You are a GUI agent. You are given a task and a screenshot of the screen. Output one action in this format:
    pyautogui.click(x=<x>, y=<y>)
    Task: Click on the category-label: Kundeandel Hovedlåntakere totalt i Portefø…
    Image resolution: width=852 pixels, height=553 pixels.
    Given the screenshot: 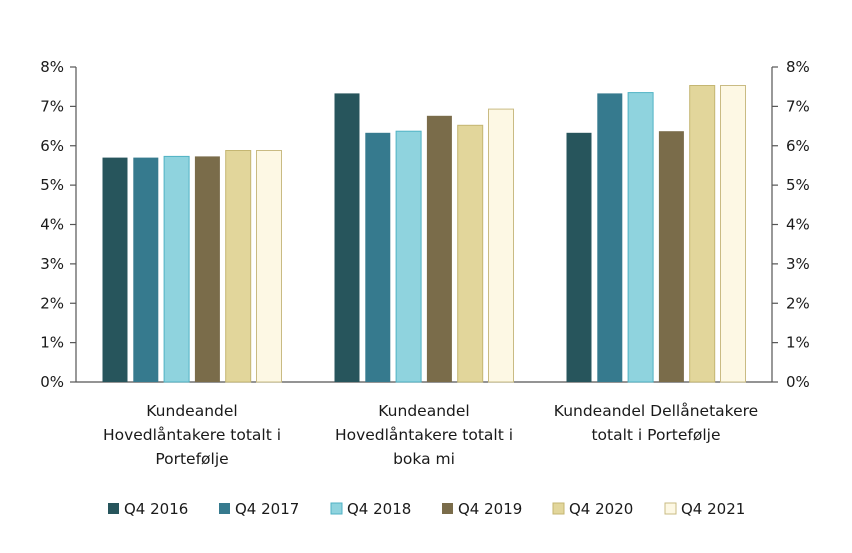 What is the action you would take?
    pyautogui.click(x=192, y=435)
    